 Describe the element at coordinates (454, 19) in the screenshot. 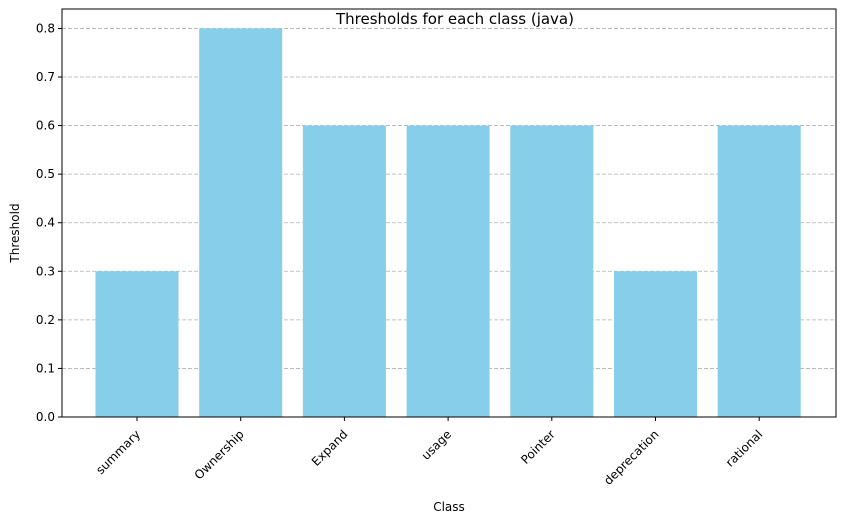

I see `chart-title: Thresholds for each class (java)` at that location.